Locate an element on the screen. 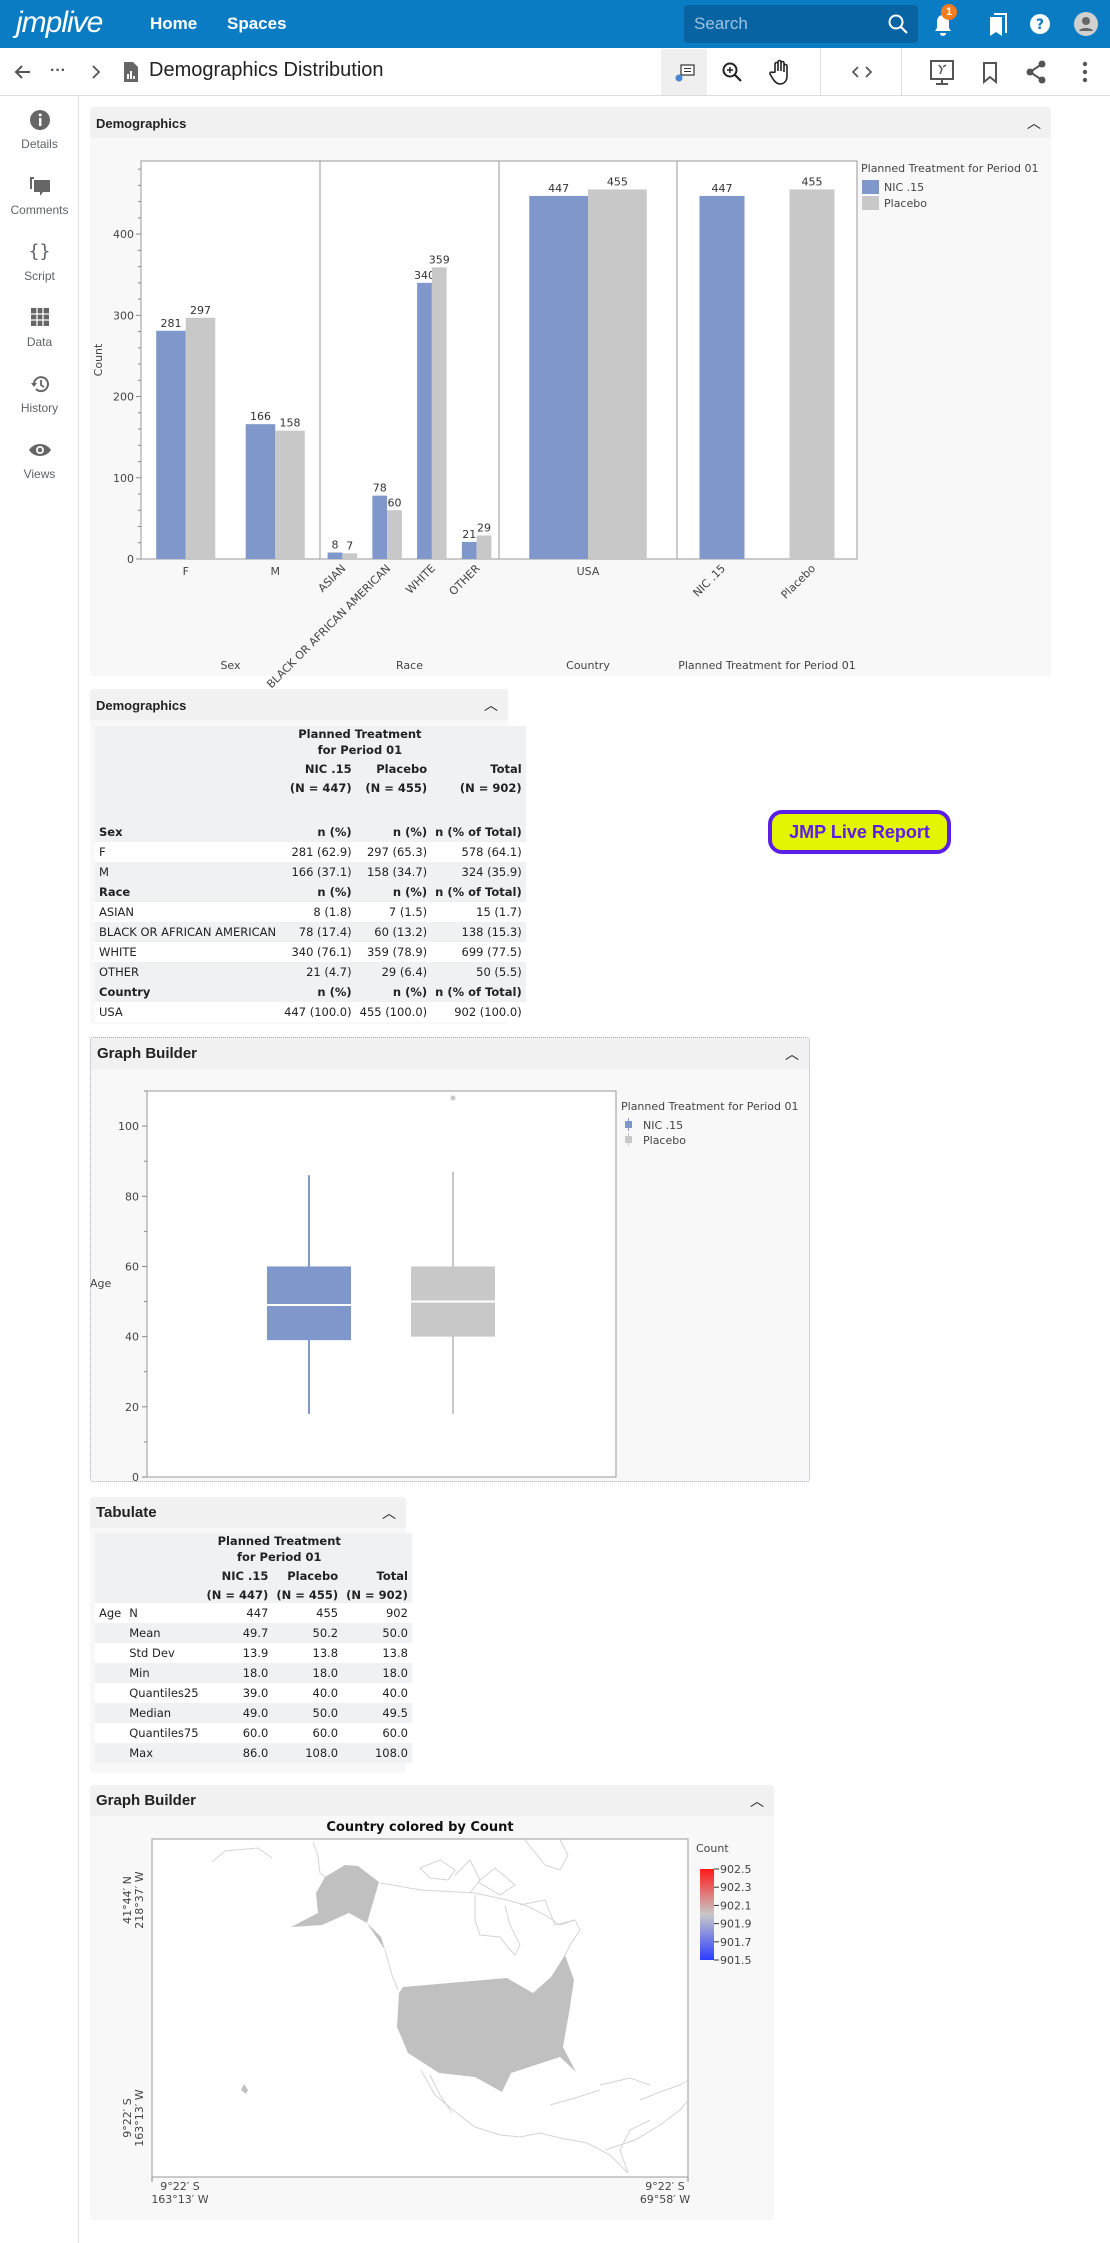  region-hawaii is located at coordinates (244, 2089).